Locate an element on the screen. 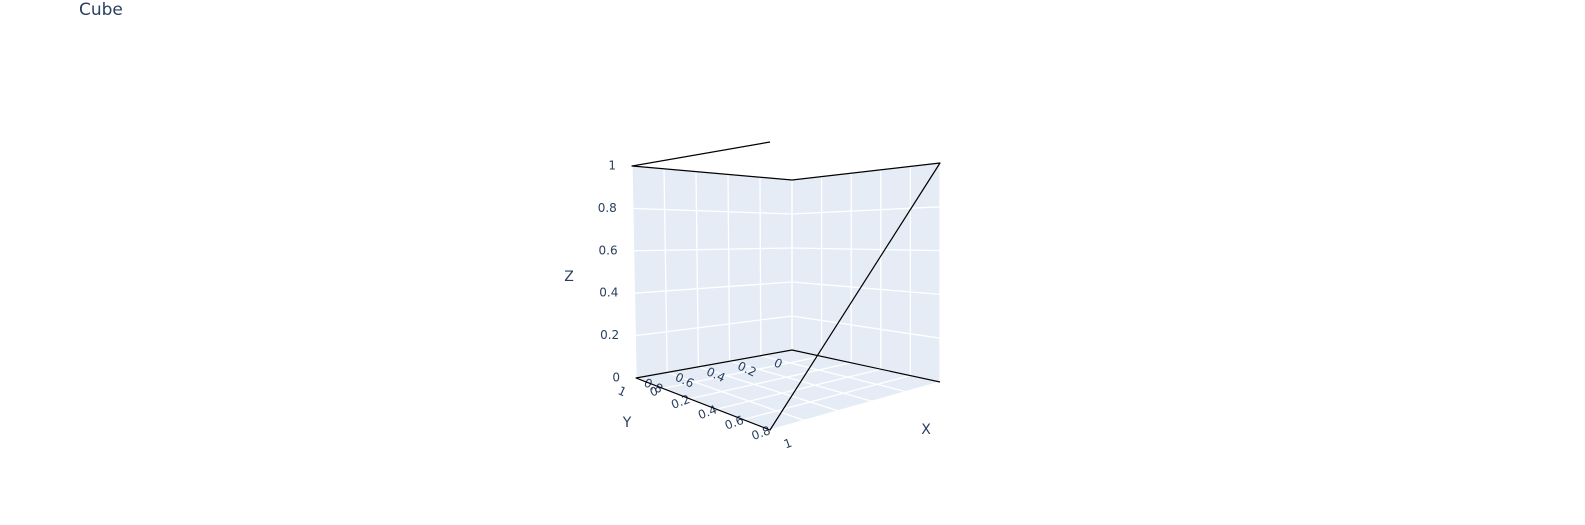 The image size is (1585, 525). grid-line-z0-y3 is located at coordinates (768, 389).